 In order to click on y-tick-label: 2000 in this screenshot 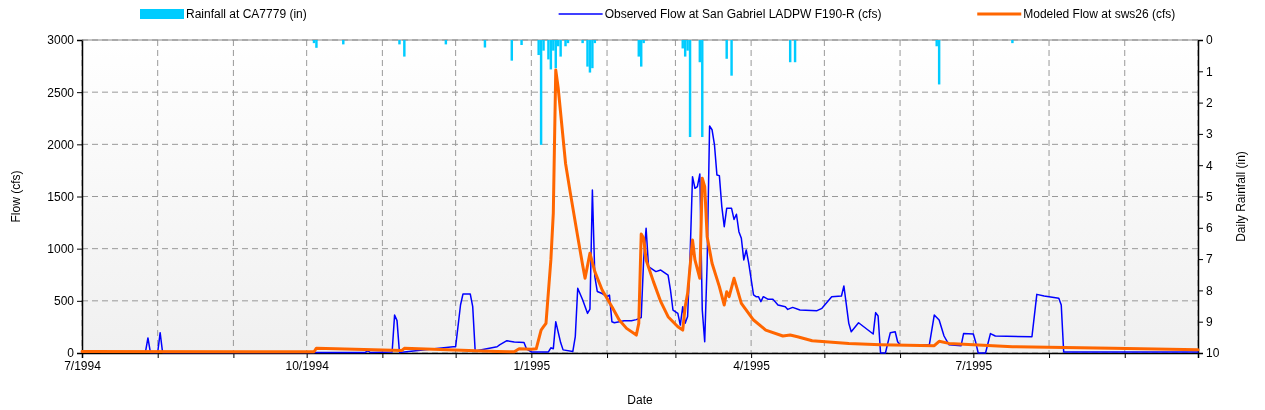, I will do `click(61, 144)`.